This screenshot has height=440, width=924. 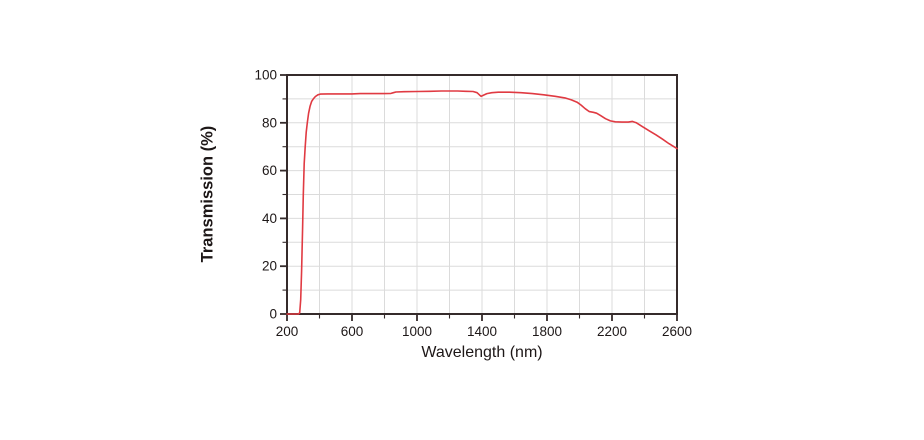 What do you see at coordinates (269, 218) in the screenshot?
I see `y-tick-label: 40` at bounding box center [269, 218].